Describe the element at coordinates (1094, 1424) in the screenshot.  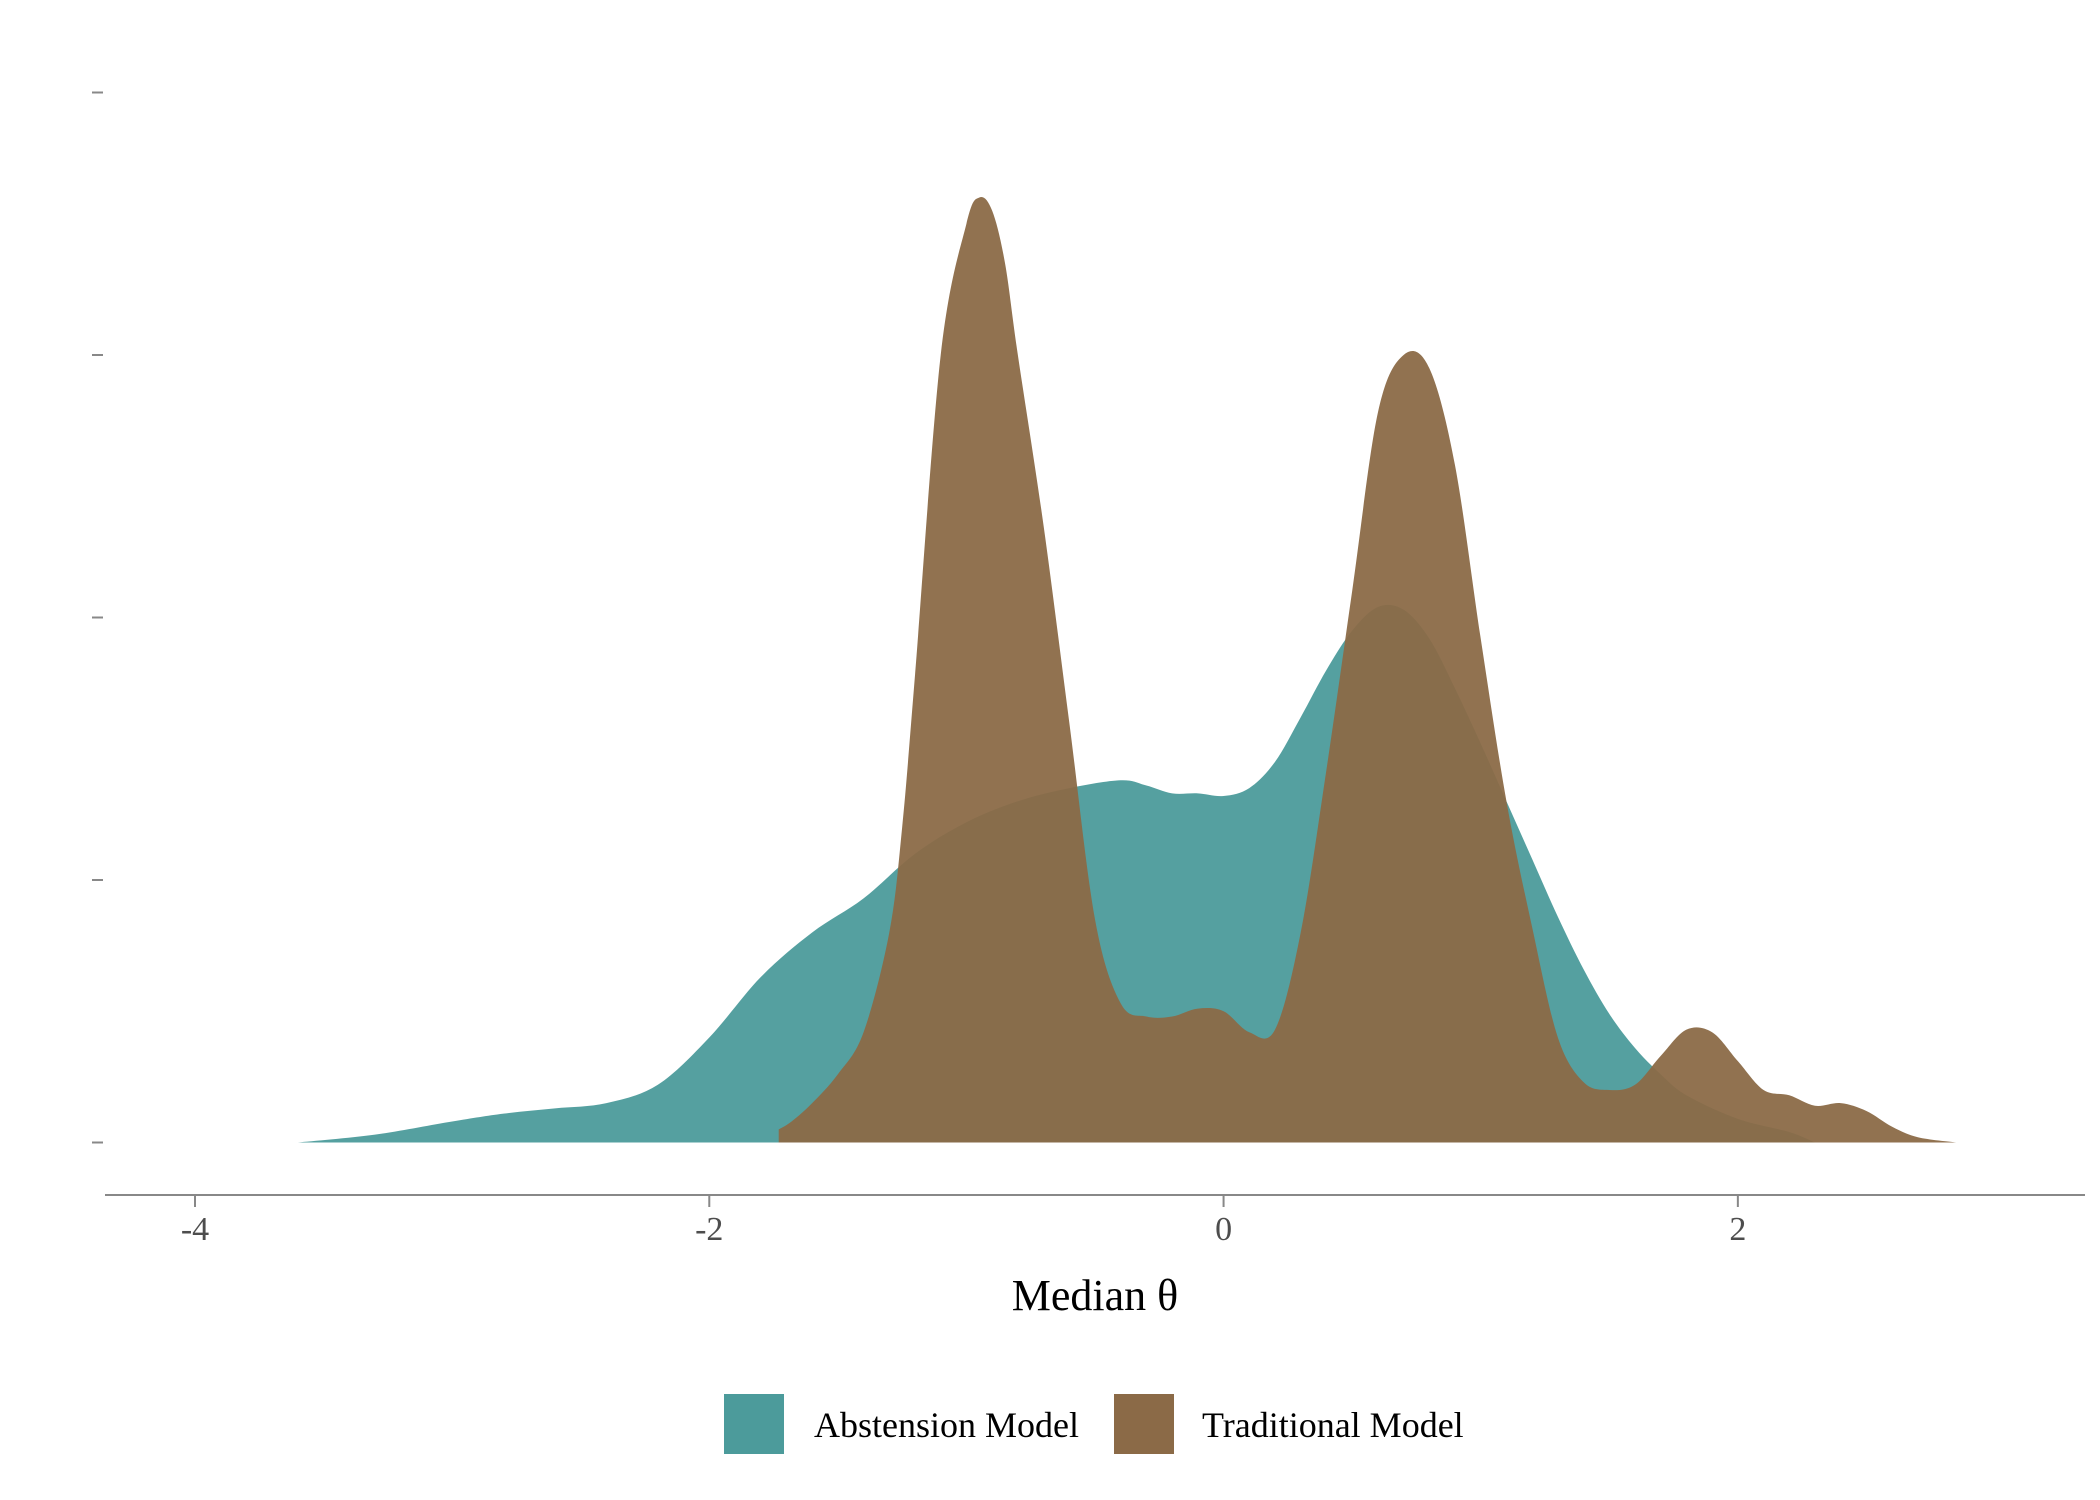
I see `legend: Abstension Model Traditional Model` at that location.